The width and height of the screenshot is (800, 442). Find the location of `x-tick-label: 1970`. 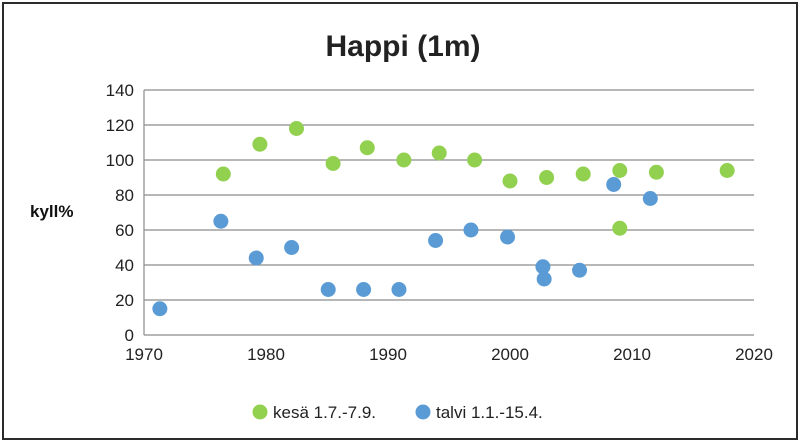

x-tick-label: 1970 is located at coordinates (144, 354).